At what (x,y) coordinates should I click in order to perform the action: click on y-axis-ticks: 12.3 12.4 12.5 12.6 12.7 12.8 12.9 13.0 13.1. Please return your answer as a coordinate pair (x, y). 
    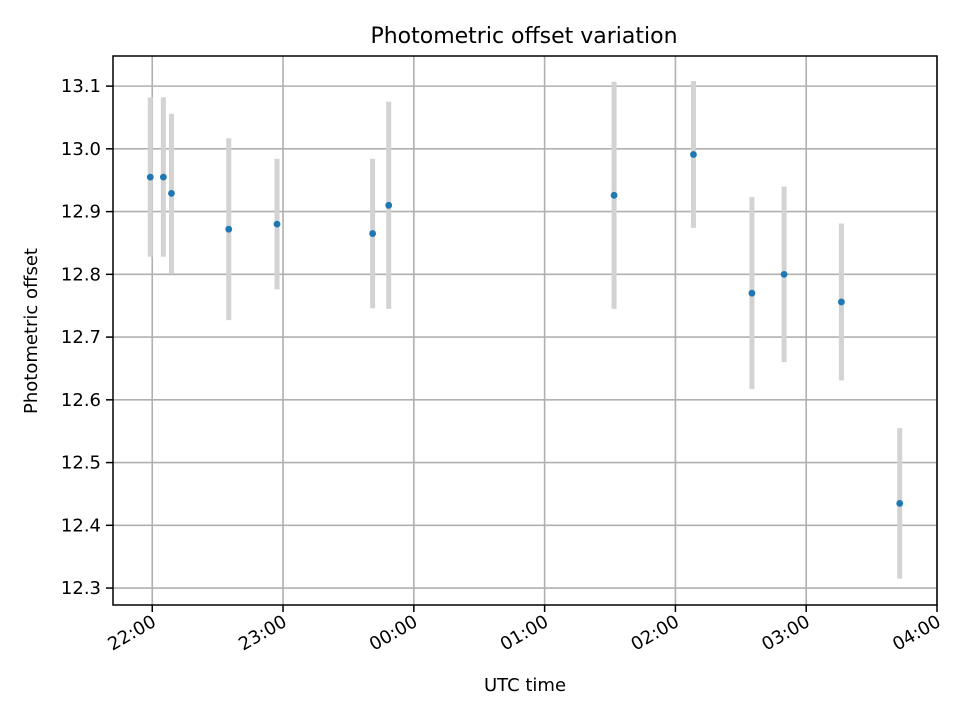
    Looking at the image, I should click on (87, 337).